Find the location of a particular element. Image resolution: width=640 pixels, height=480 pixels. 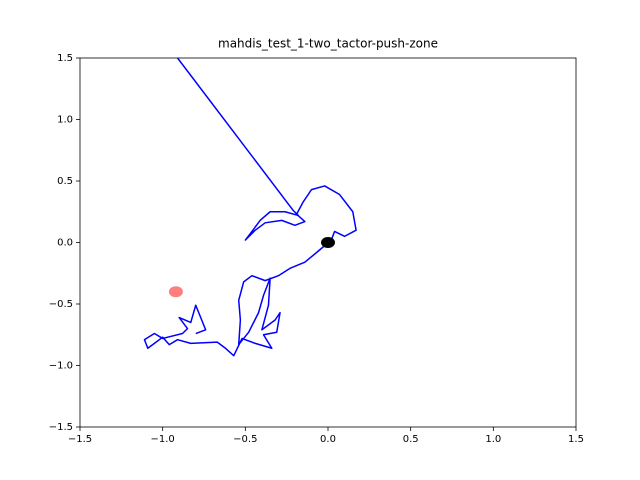

x-tick-label: −0.5 is located at coordinates (245, 439).